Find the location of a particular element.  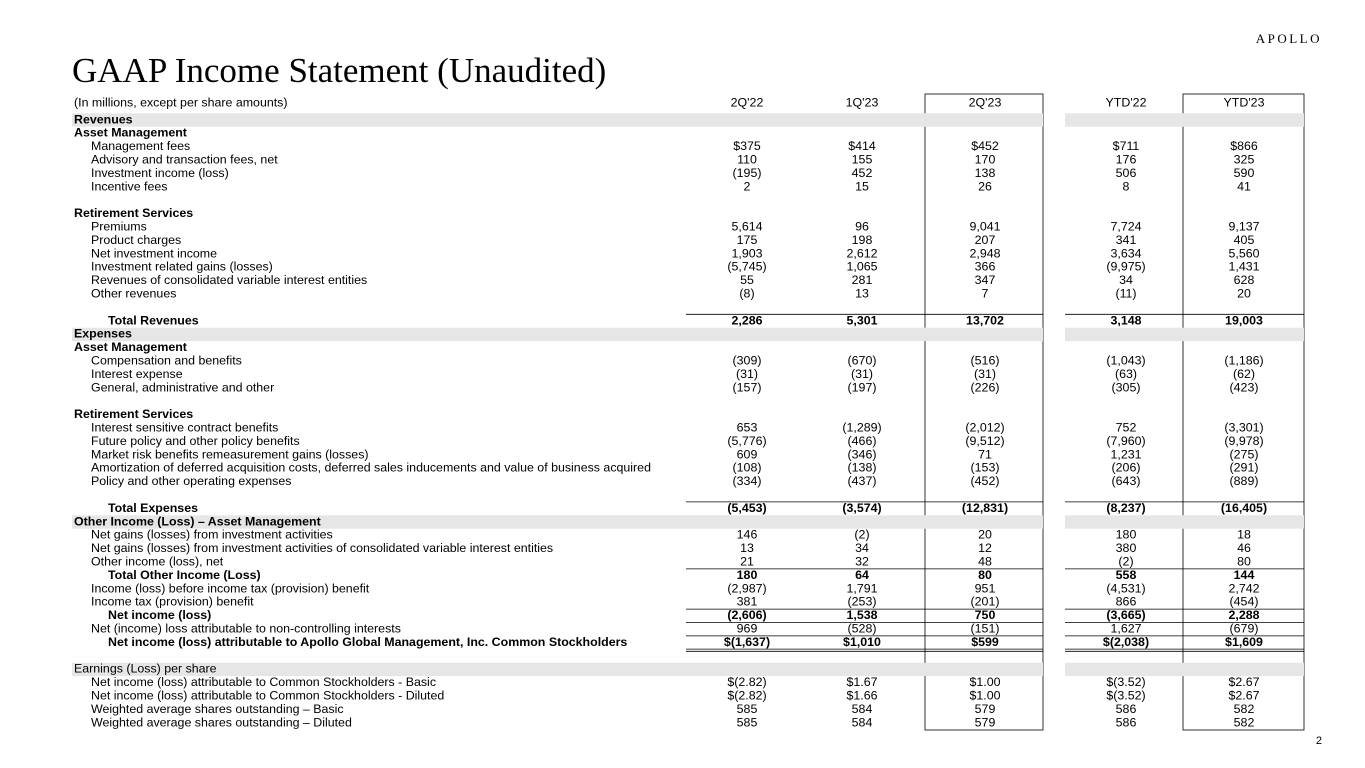

column-header: YTD'23 is located at coordinates (1244, 102).